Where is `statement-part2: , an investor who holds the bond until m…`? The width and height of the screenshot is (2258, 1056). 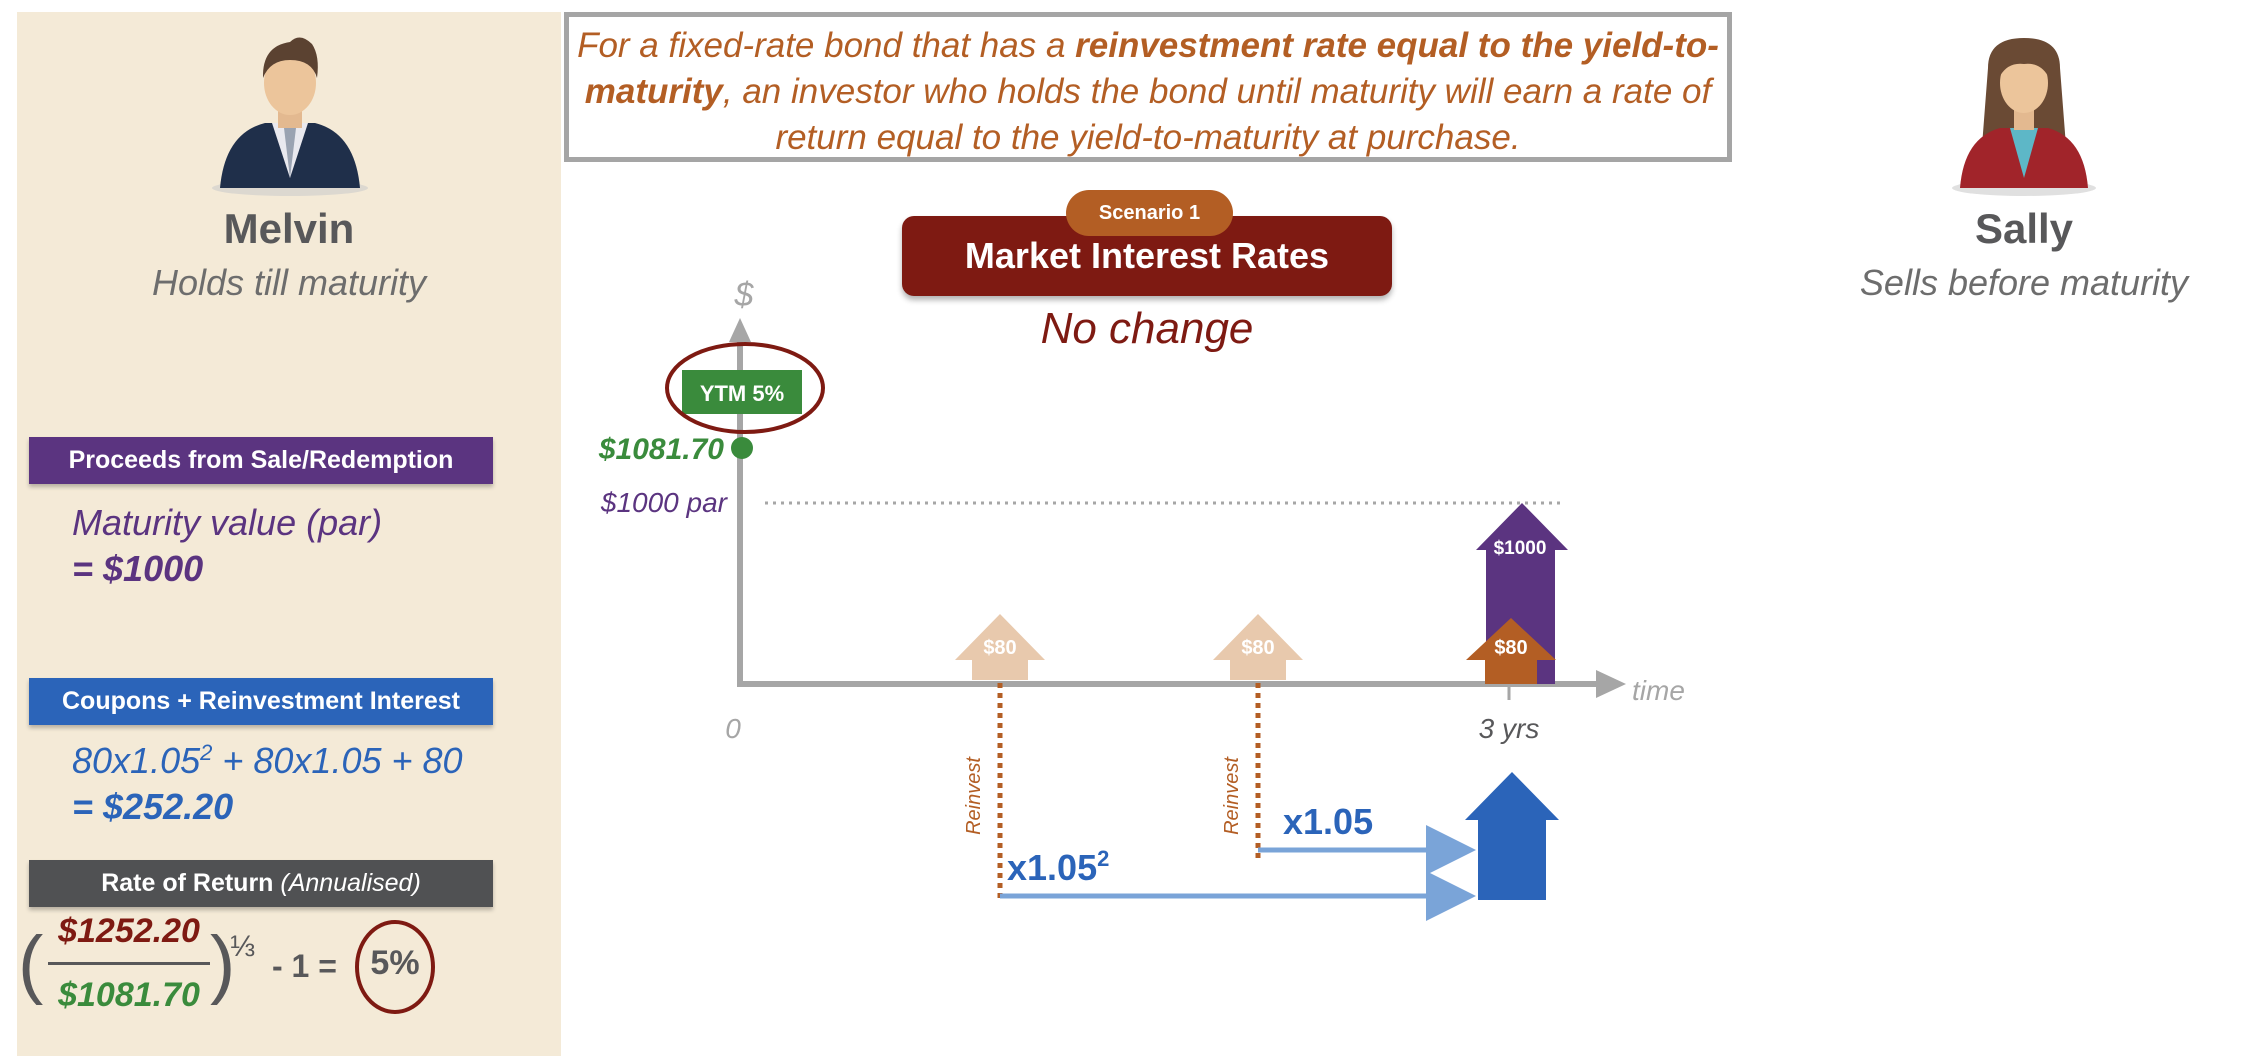
statement-part2: , an investor who holds the bond until m… is located at coordinates (1217, 114).